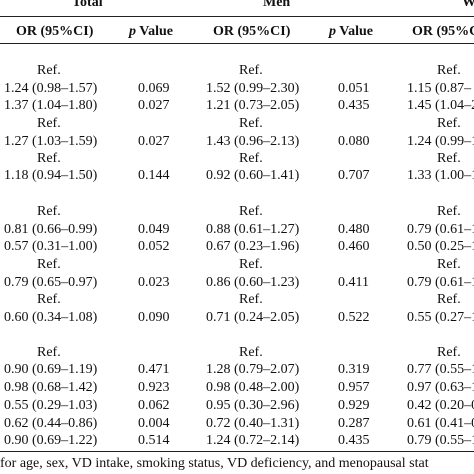 The height and width of the screenshot is (474, 474). What do you see at coordinates (277, 5) in the screenshot?
I see `group-header-men: Men` at bounding box center [277, 5].